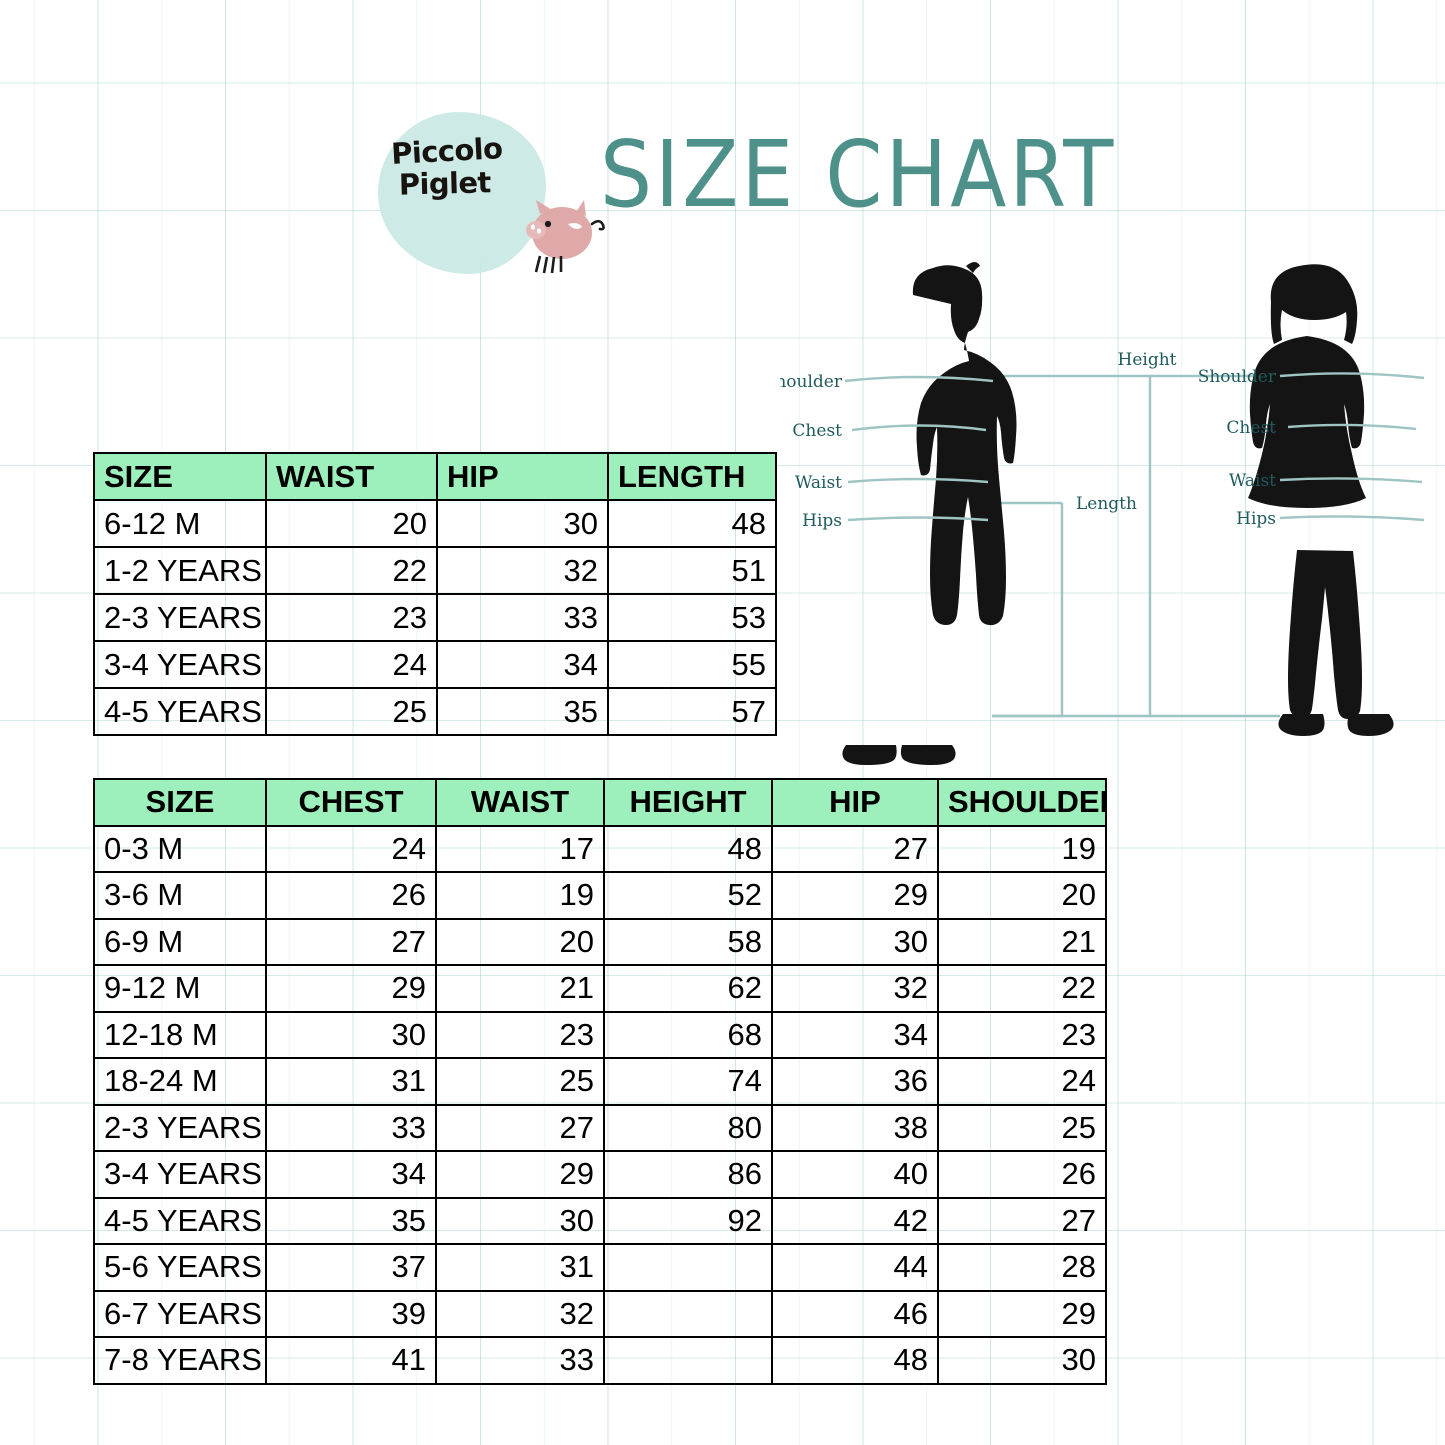 The height and width of the screenshot is (1445, 1445). Describe the element at coordinates (858, 175) in the screenshot. I see `page-title: SIZE CHART` at that location.